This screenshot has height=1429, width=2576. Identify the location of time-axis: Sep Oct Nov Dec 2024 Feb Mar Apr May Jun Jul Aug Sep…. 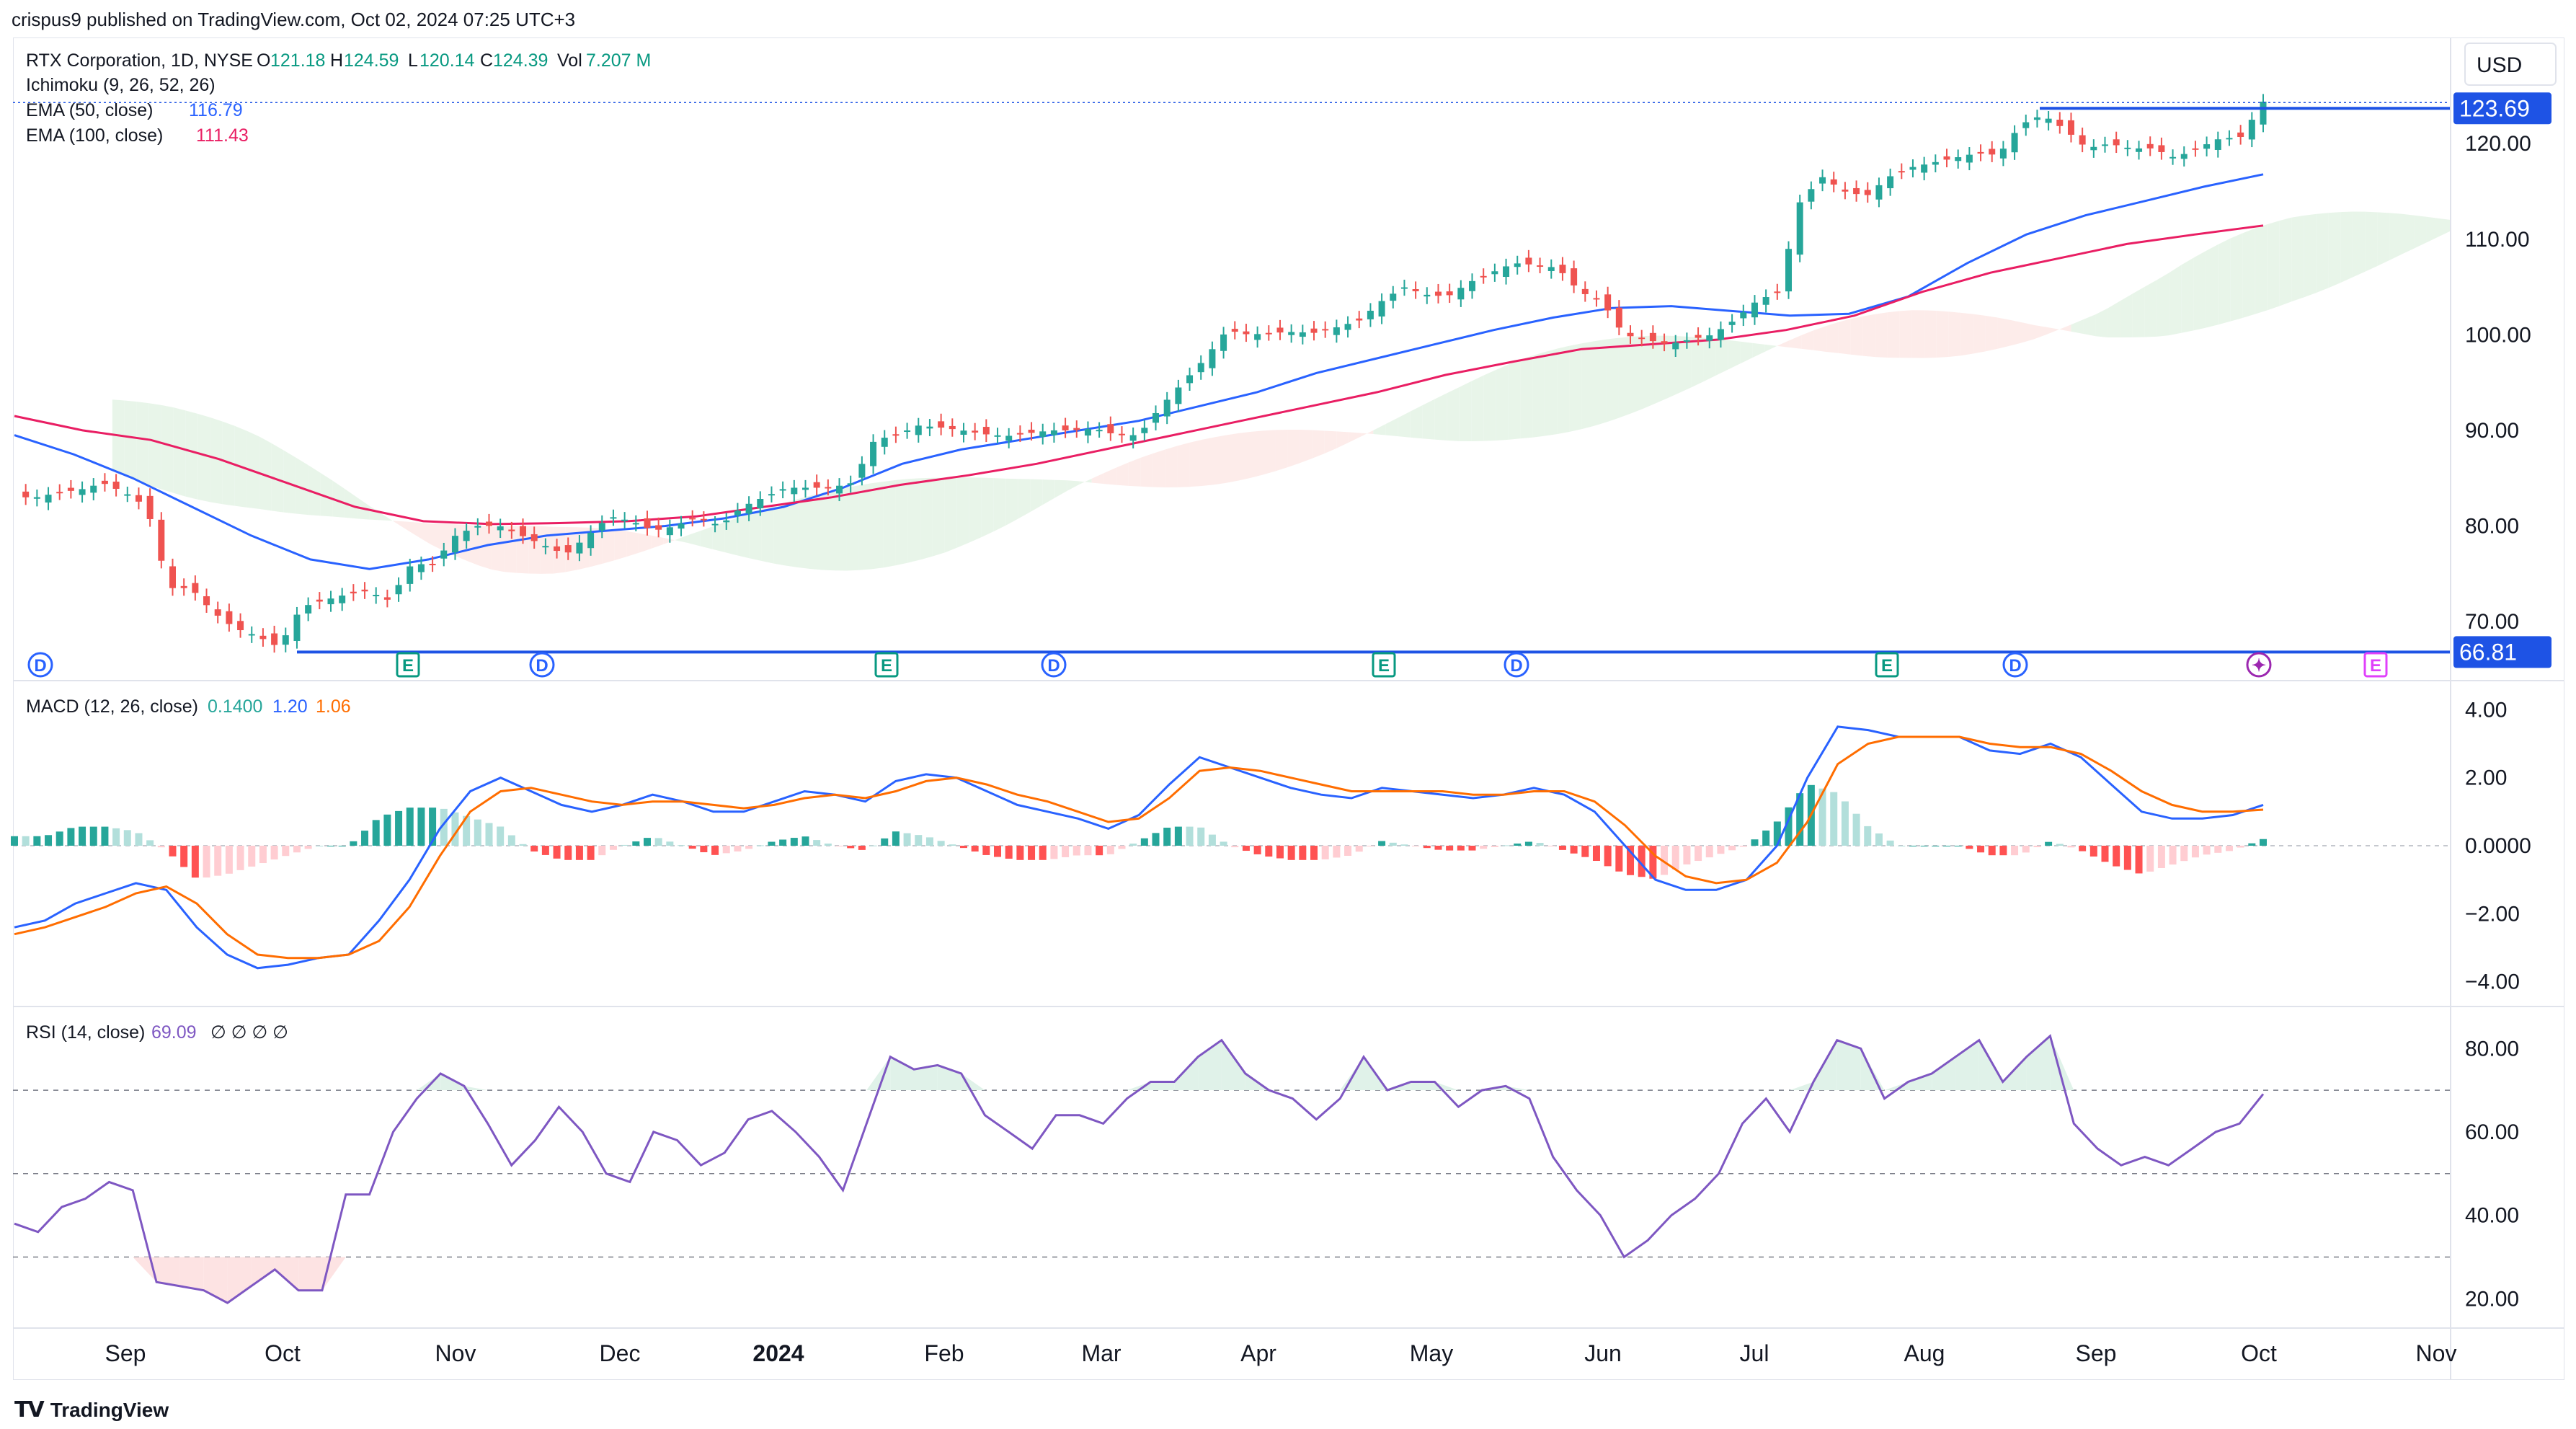
(1281, 1353).